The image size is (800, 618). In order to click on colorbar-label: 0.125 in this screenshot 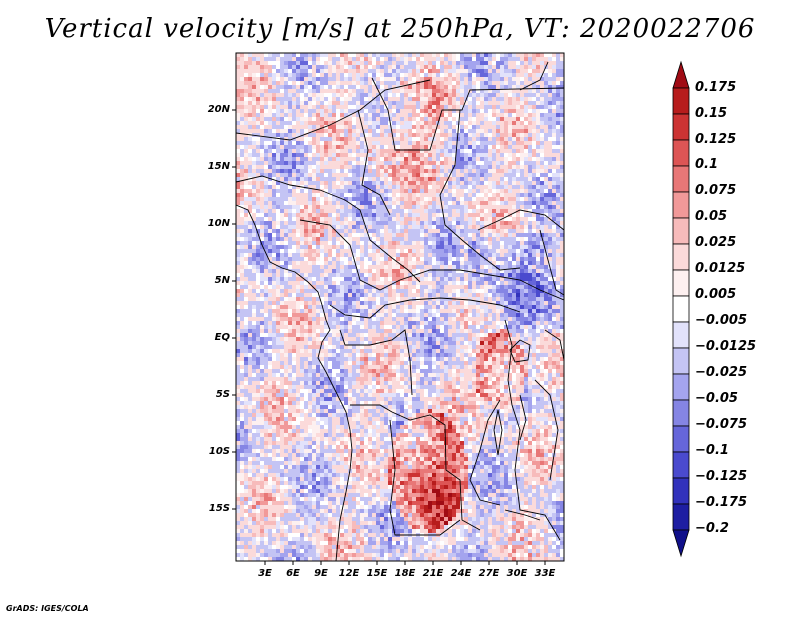, I will do `click(716, 139)`.